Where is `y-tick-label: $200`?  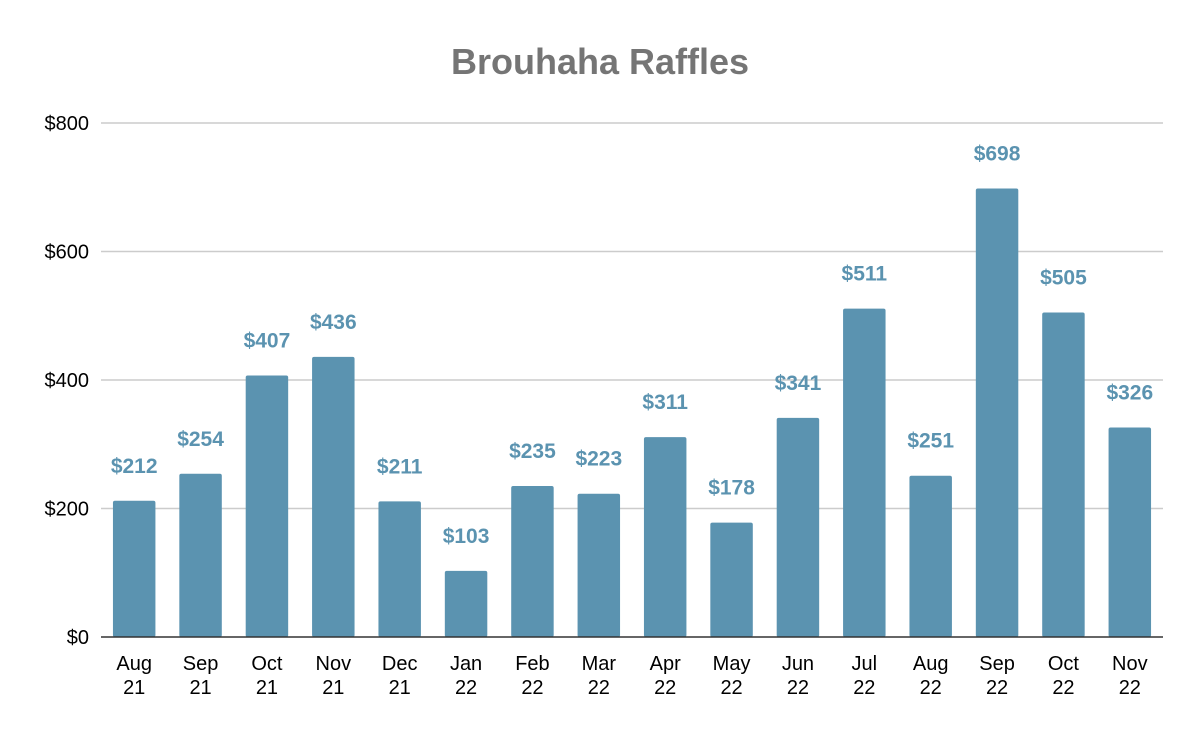 y-tick-label: $200 is located at coordinates (67, 510).